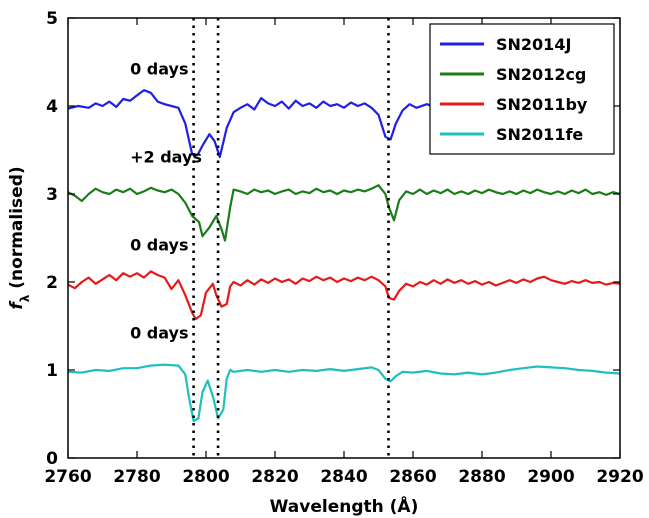 This screenshot has height=518, width=649. Describe the element at coordinates (344, 295) in the screenshot. I see `series-line-sn2011by` at that location.